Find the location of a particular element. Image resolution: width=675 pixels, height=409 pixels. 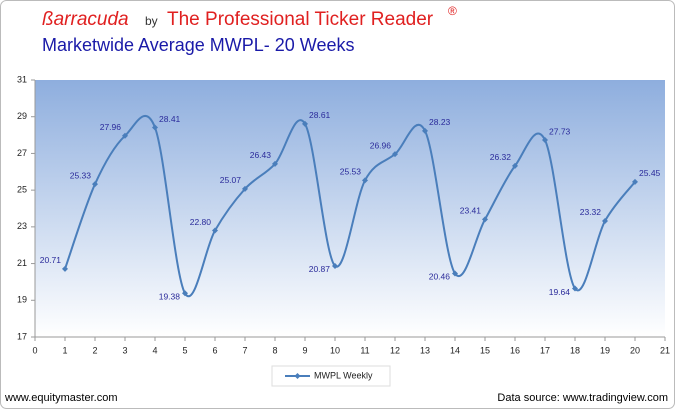

y-tick-label: 23 is located at coordinates (22, 226).